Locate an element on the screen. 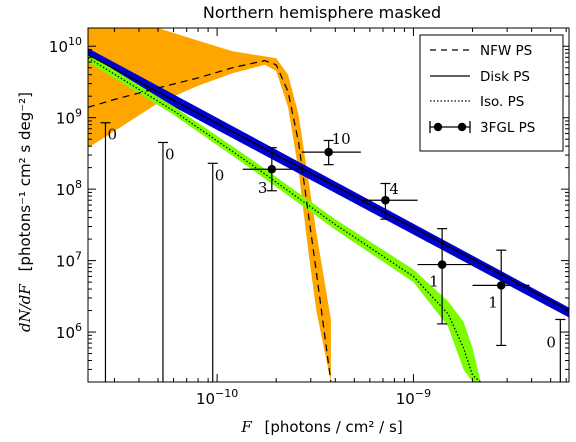 The width and height of the screenshot is (576, 442). point-count-label: 4 is located at coordinates (394, 189).